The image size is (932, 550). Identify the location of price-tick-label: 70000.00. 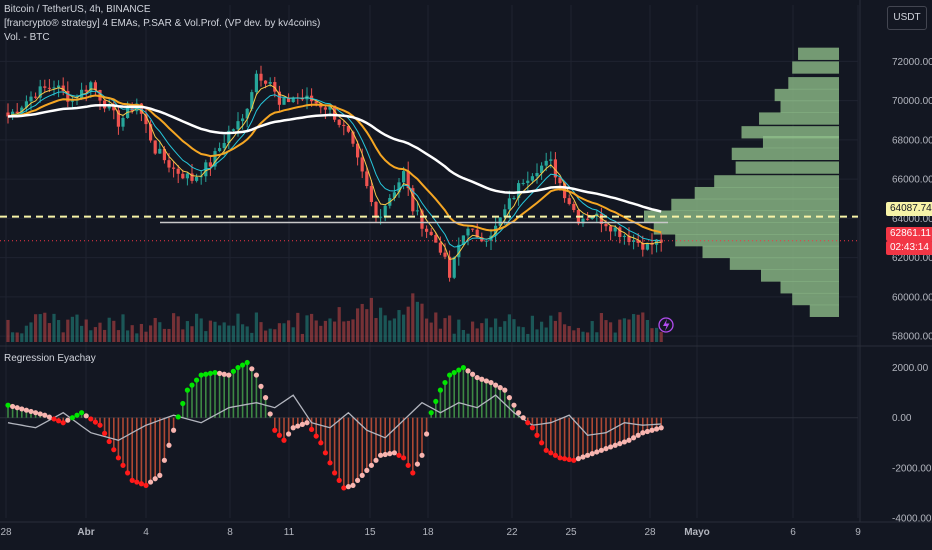
(912, 101).